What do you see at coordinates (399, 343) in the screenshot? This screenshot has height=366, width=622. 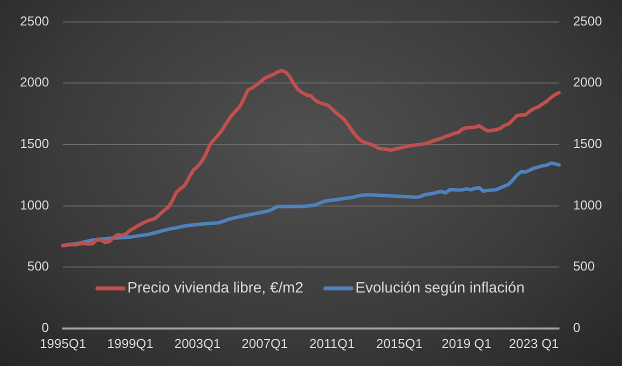 I see `x-tick-label: 2015Q1` at bounding box center [399, 343].